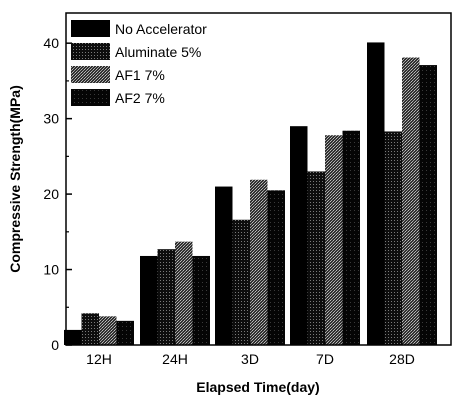 This screenshot has width=471, height=401. Describe the element at coordinates (158, 52) in the screenshot. I see `legend-label: Aluminate 5%` at that location.